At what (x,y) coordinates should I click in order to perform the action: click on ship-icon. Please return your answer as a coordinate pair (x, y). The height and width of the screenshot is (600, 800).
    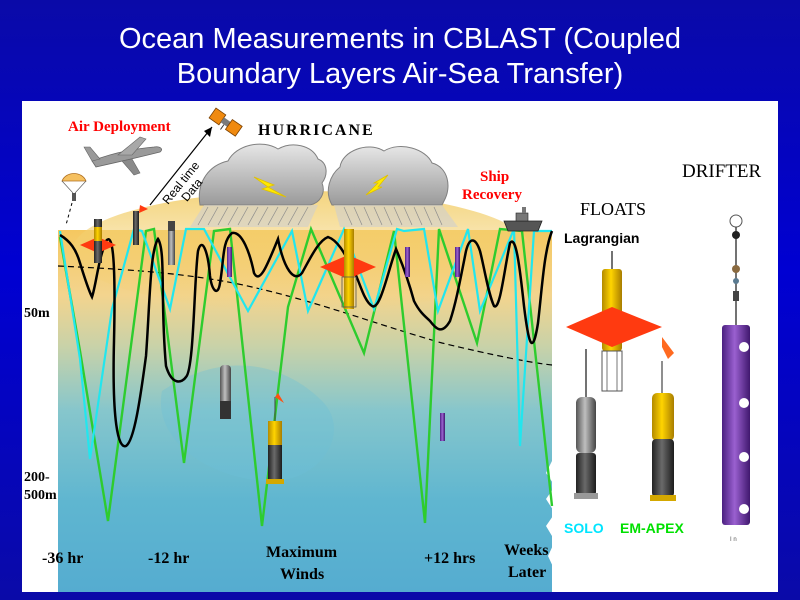
    Looking at the image, I should click on (523, 219).